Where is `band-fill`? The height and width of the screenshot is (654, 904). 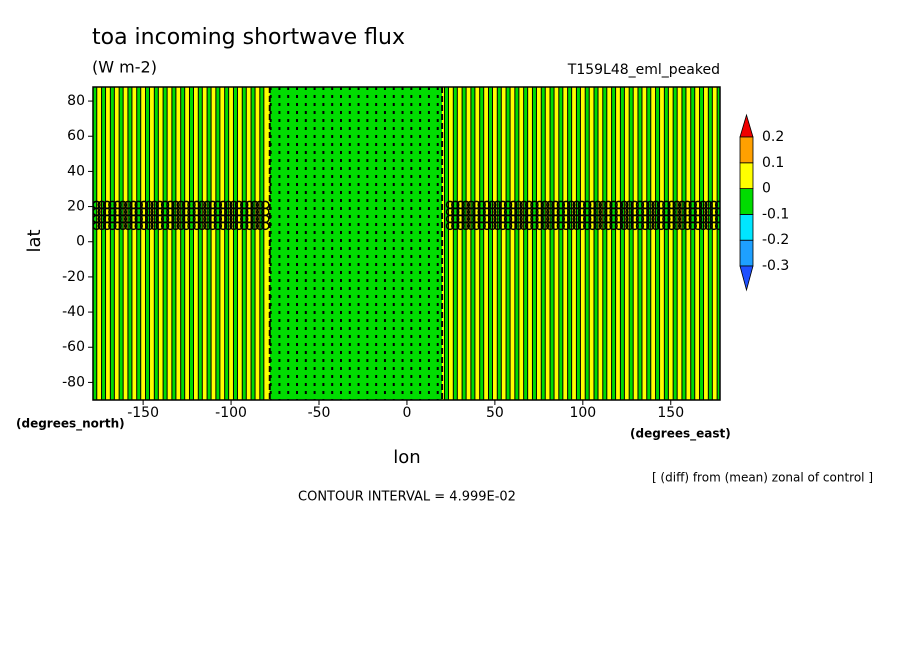
band-fill is located at coordinates (356, 243).